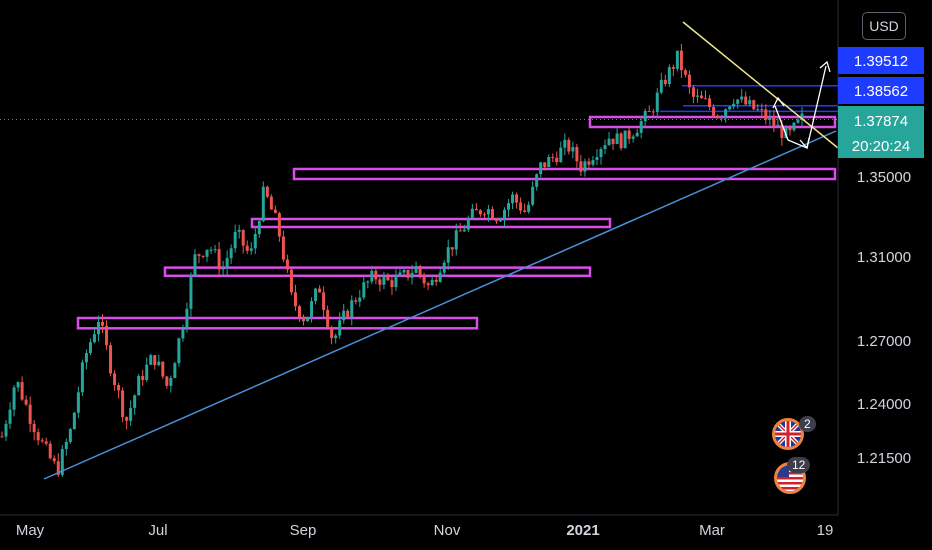 Image resolution: width=932 pixels, height=550 pixels. Describe the element at coordinates (800, 107) in the screenshot. I see `projection-path` at that location.